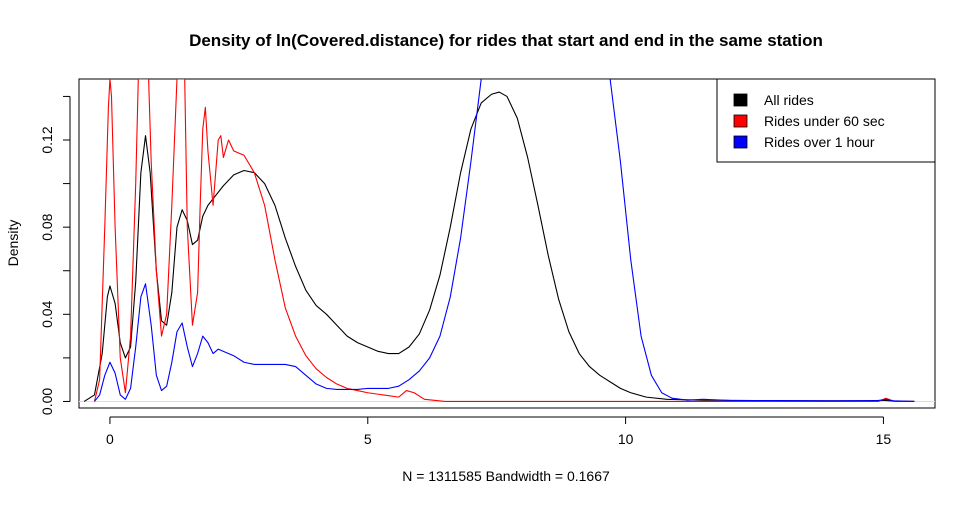 This screenshot has height=506, width=975. What do you see at coordinates (13, 243) in the screenshot?
I see `y-axis-label: Density` at bounding box center [13, 243].